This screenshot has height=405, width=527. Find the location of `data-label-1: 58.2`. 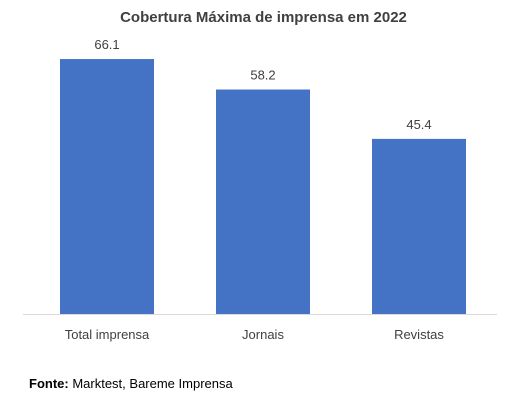

data-label-1: 58.2 is located at coordinates (262, 75).